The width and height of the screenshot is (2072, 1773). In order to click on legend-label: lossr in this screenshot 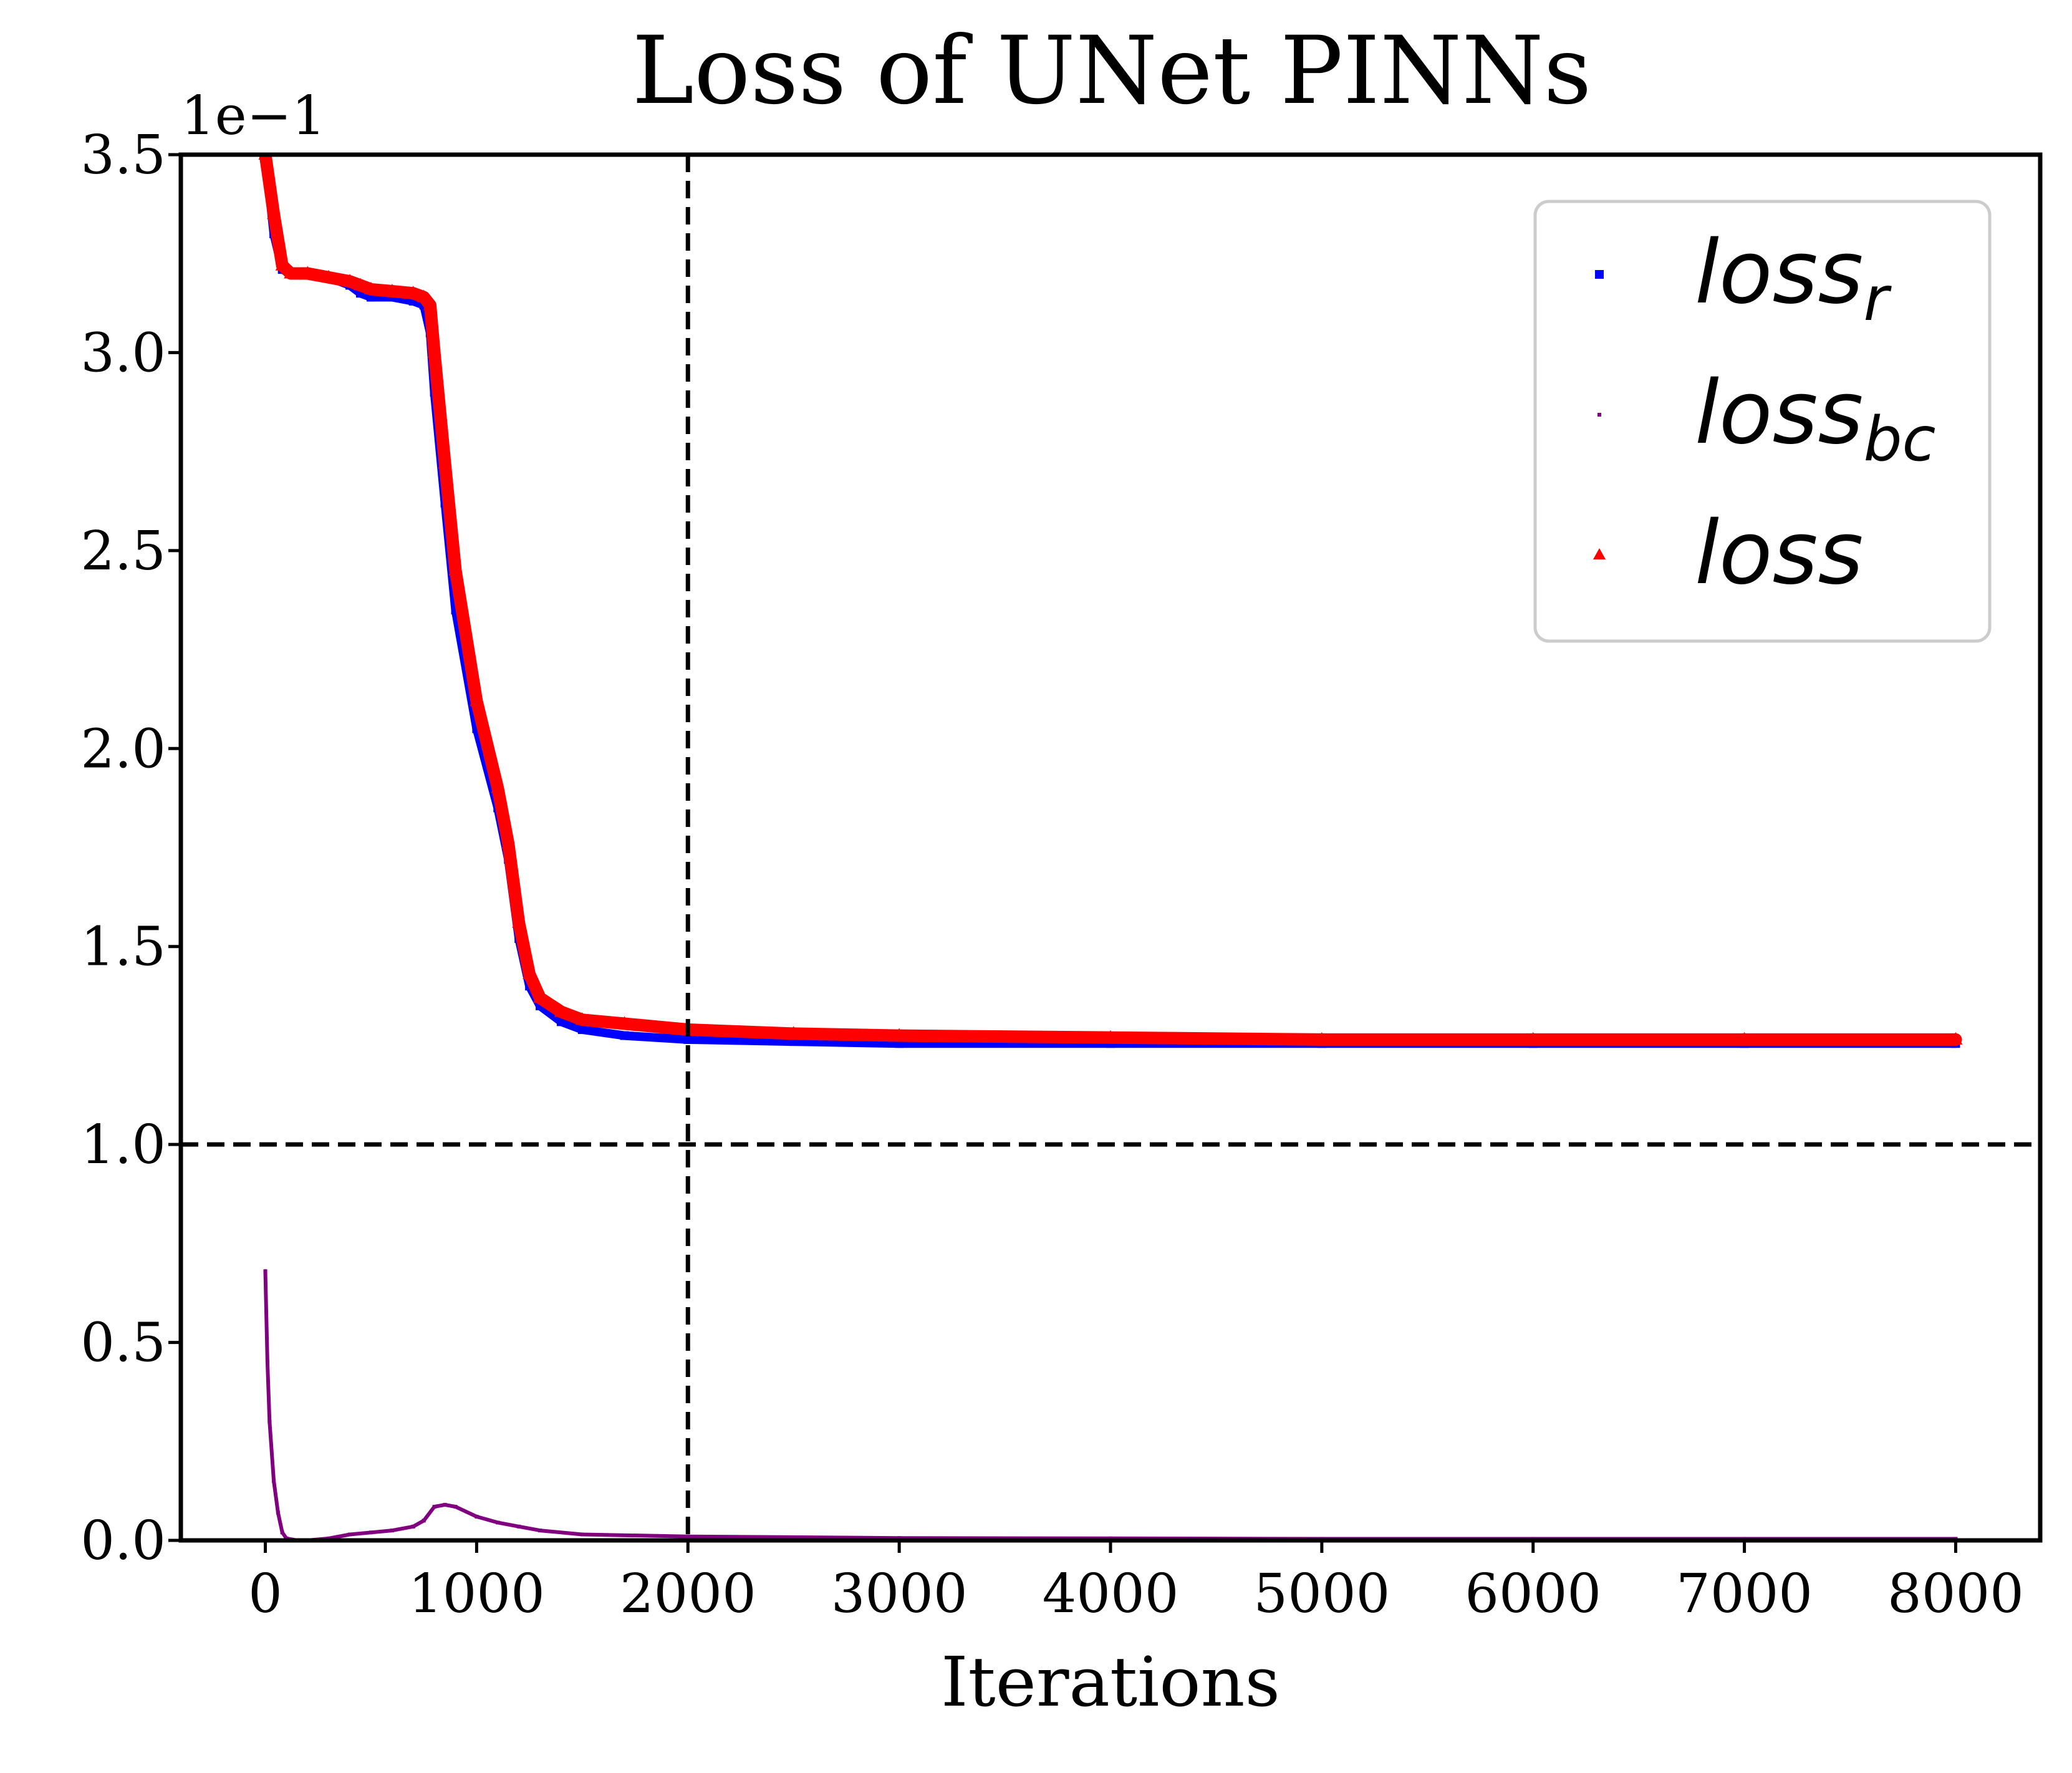, I will do `click(1793, 278)`.